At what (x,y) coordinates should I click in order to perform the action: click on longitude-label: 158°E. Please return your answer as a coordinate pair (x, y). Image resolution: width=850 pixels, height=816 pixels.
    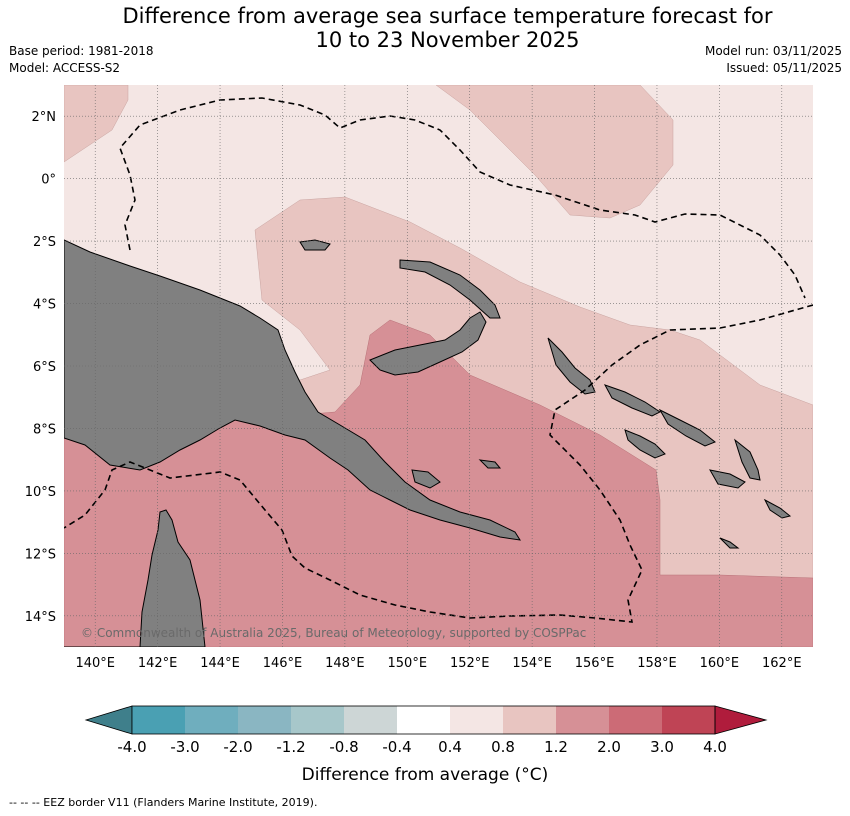
    Looking at the image, I should click on (657, 663).